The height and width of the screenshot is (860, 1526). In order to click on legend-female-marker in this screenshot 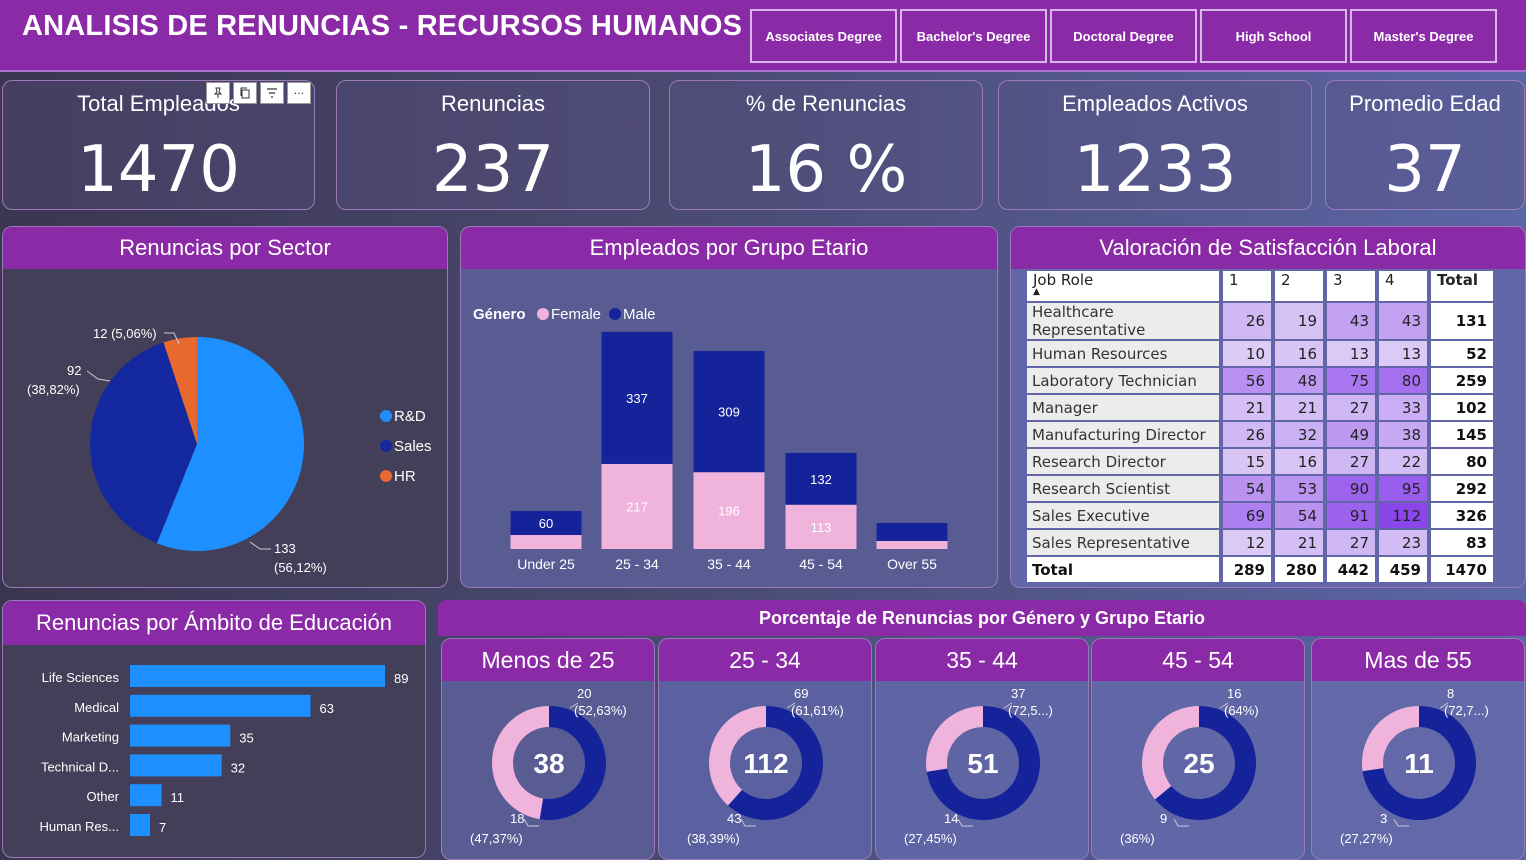, I will do `click(543, 314)`.